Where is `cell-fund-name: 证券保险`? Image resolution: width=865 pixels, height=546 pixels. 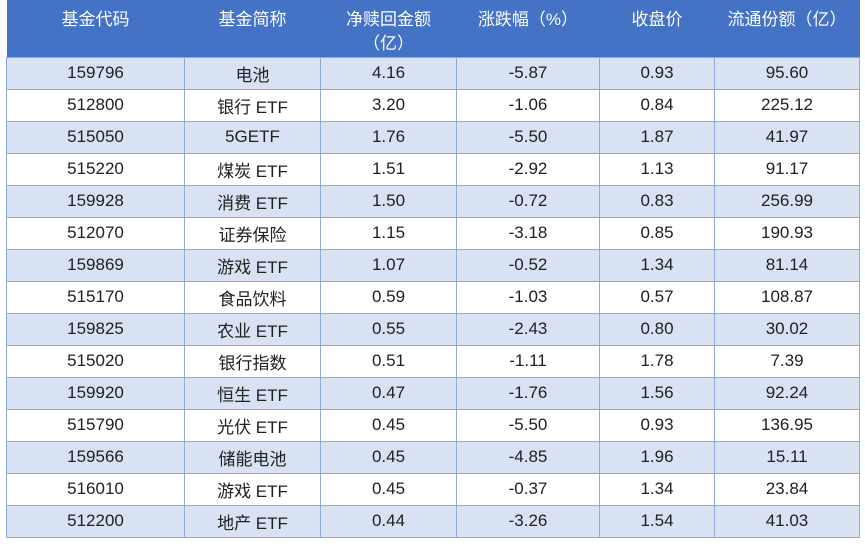
cell-fund-name: 证券保险 is located at coordinates (252, 233).